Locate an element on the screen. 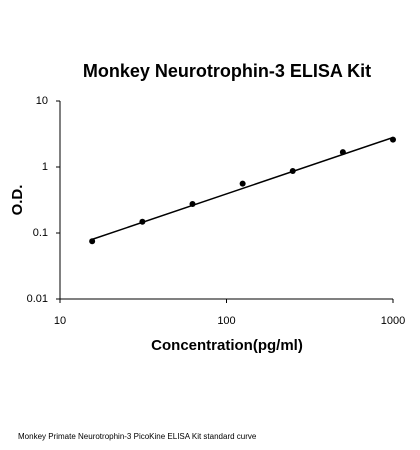  chart-title: Monkey Neurotrophin-3 ELISA Kit is located at coordinates (227, 71).